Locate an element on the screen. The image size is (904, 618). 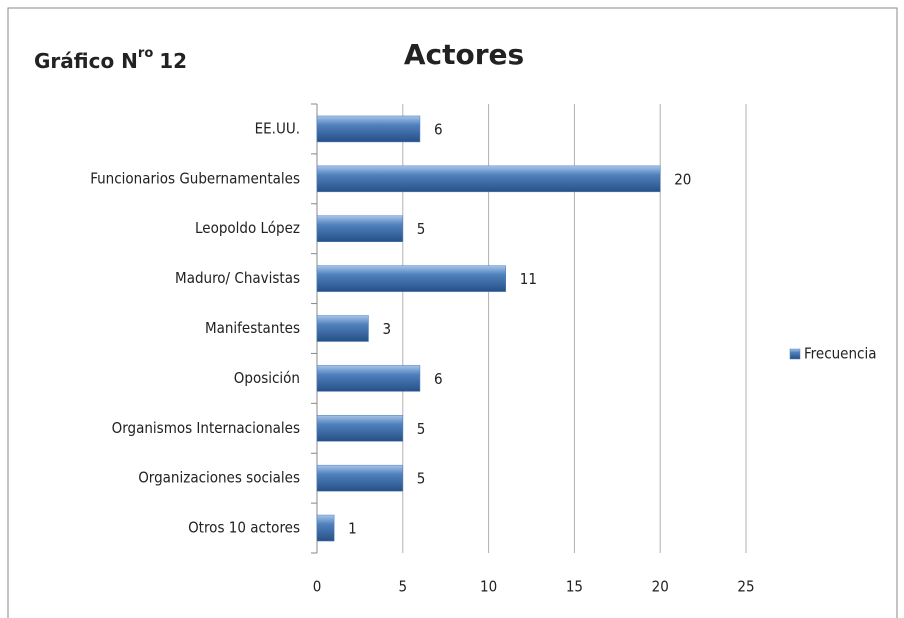
annotation-sup: ro is located at coordinates (145, 53).